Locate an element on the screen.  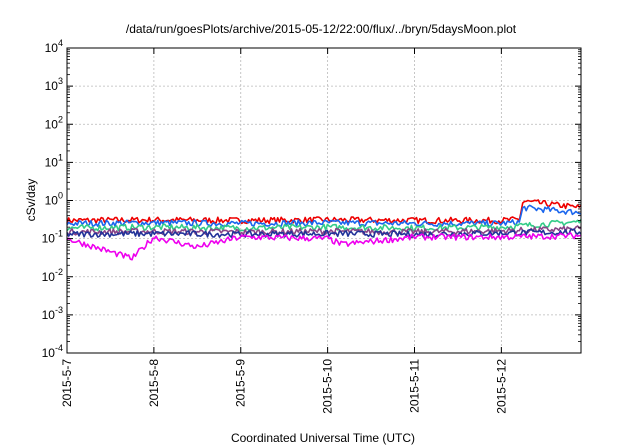
series-layer is located at coordinates (324, 230).